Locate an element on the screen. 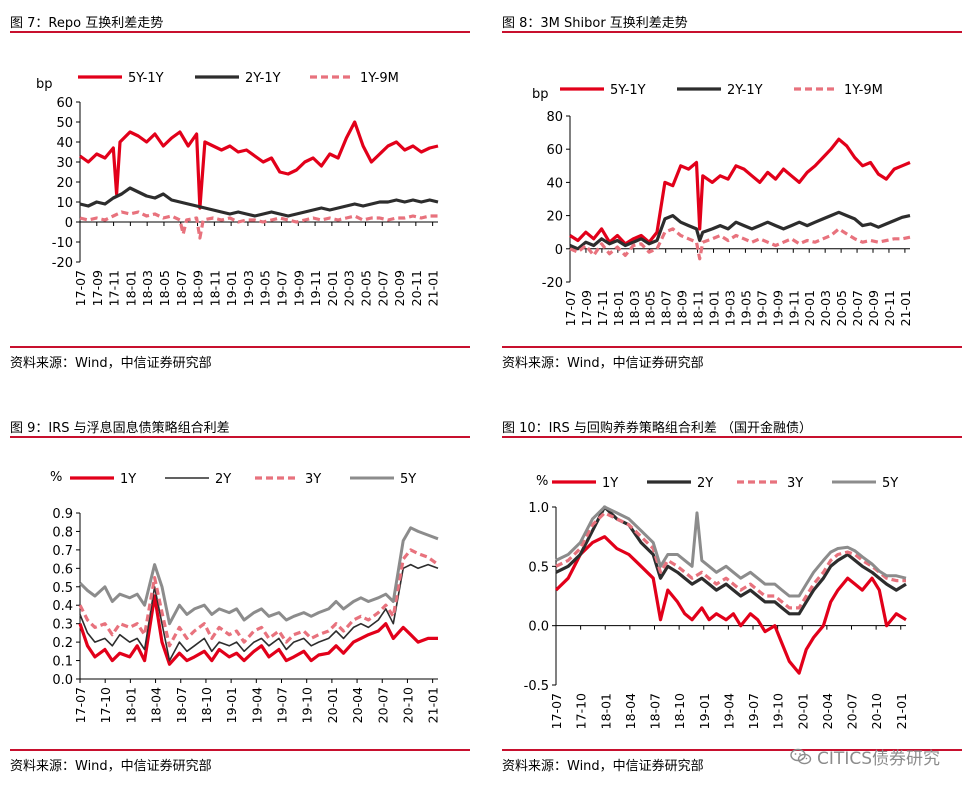  y-tick-label: 0.2 is located at coordinates (62, 643).